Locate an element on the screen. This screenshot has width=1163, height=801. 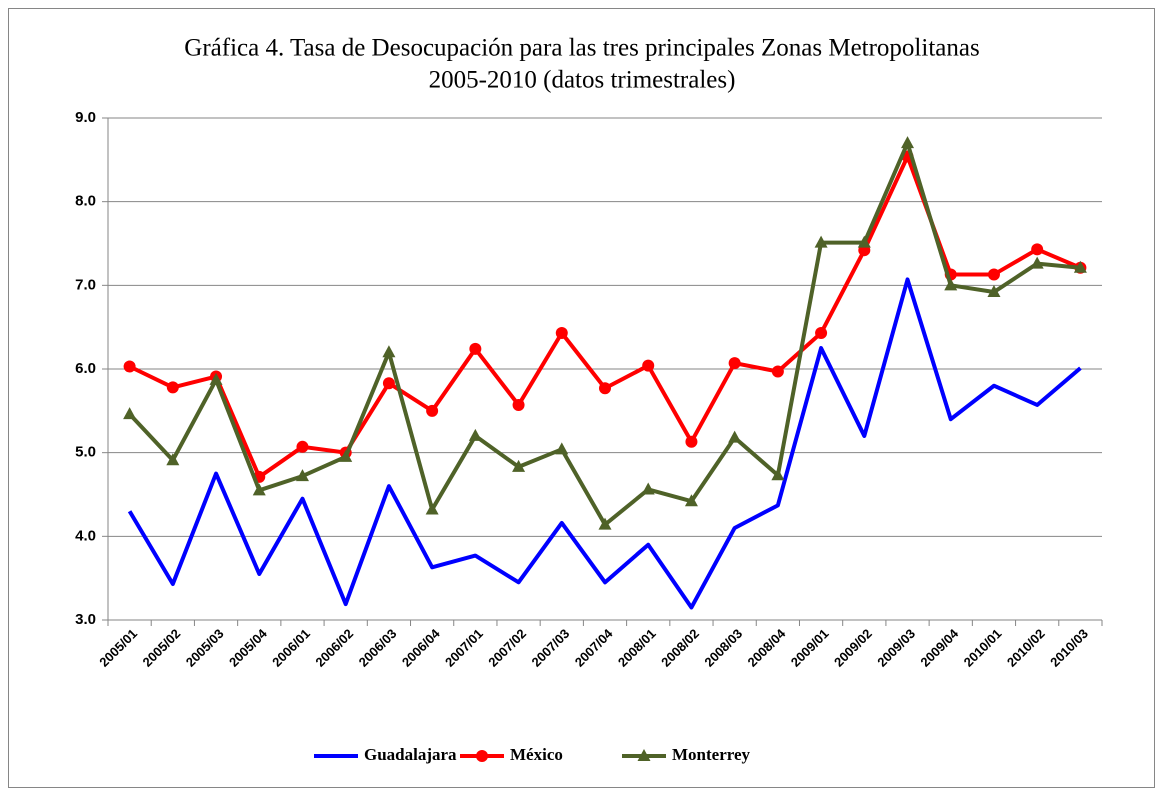
y-tick-label: 9.0 is located at coordinates (85, 117).